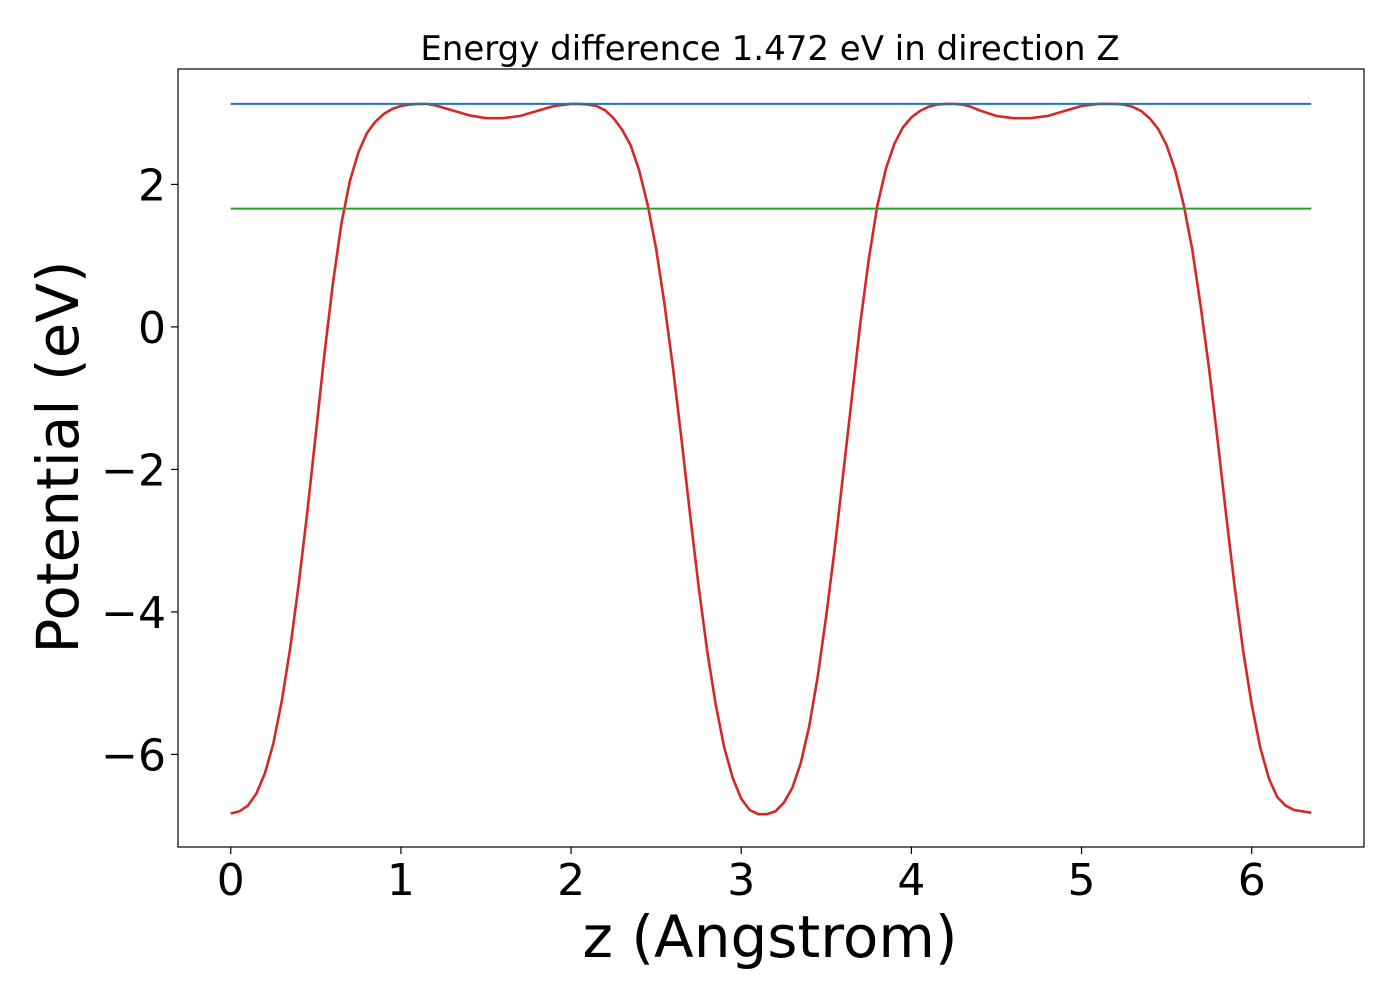 The height and width of the screenshot is (1000, 1400). What do you see at coordinates (770, 937) in the screenshot?
I see `x-axis-label: z (Angstrom)` at bounding box center [770, 937].